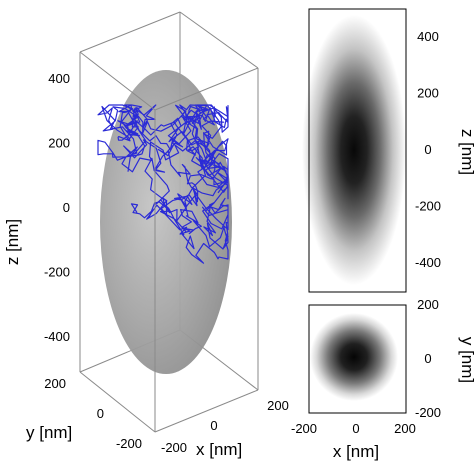 Image resolution: width=474 pixels, height=474 pixels. I want to click on z-tick-label: 0, so click(66, 207).